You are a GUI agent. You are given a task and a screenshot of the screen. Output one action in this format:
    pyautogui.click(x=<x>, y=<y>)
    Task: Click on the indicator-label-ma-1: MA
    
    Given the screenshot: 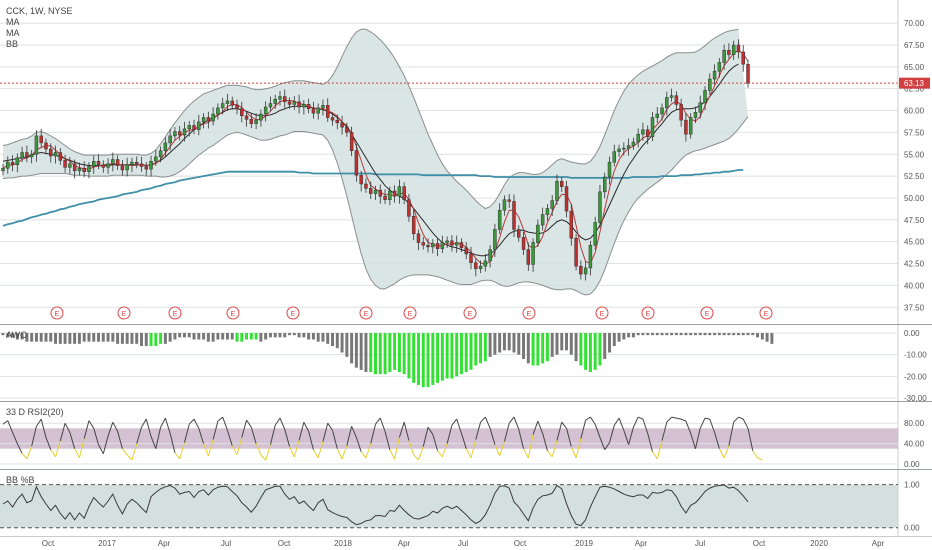 What is the action you would take?
    pyautogui.click(x=13, y=22)
    